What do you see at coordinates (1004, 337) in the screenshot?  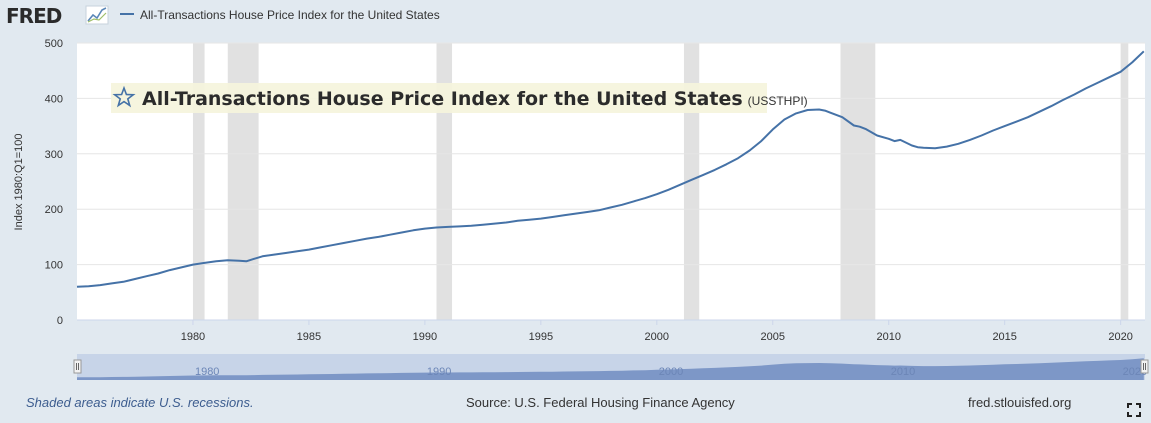 I see `x-tick-label: 2015` at bounding box center [1004, 337].